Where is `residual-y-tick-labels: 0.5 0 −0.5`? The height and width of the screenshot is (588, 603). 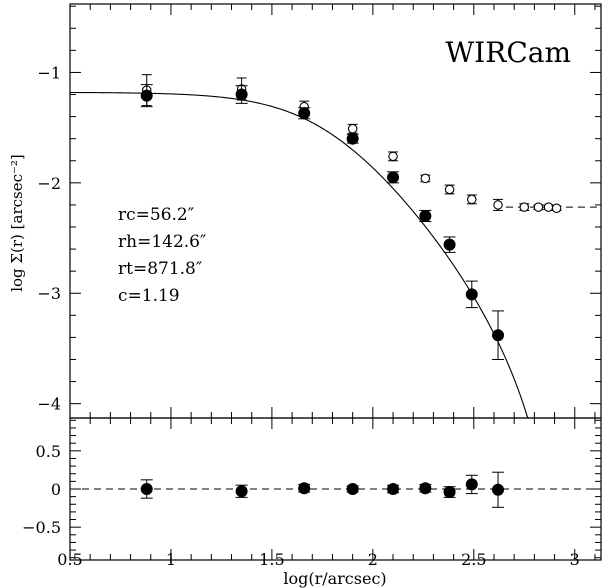
residual-y-tick-labels: 0.5 0 −0.5 is located at coordinates (41, 489).